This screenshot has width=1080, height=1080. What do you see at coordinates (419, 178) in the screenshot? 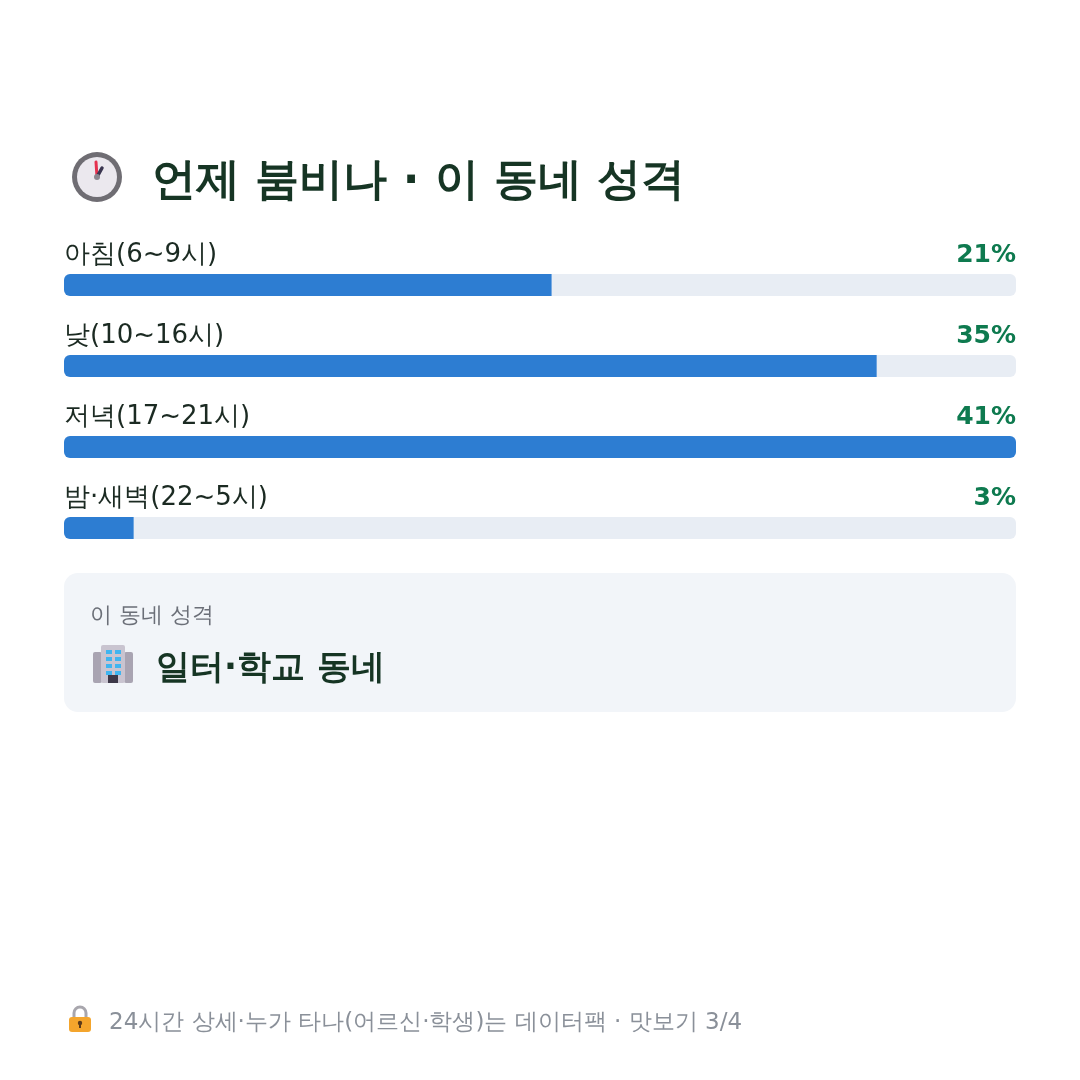
I see `chart-title: 언제 붐비나 · 이 동네 성격` at bounding box center [419, 178].